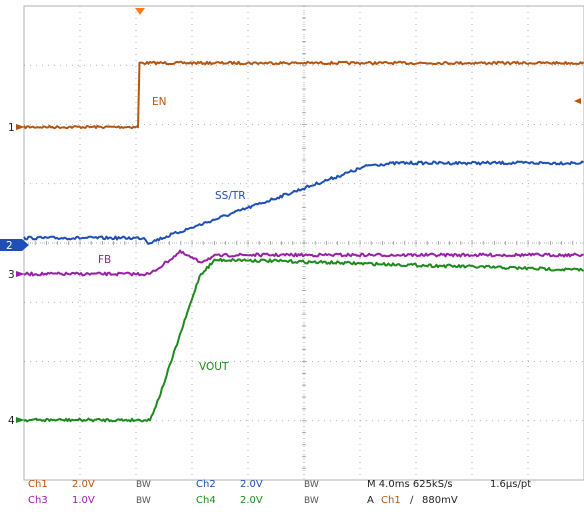 This screenshot has width=584, height=516. Describe the element at coordinates (370, 500) in the screenshot. I see `trigger-mode-readout: A` at that location.